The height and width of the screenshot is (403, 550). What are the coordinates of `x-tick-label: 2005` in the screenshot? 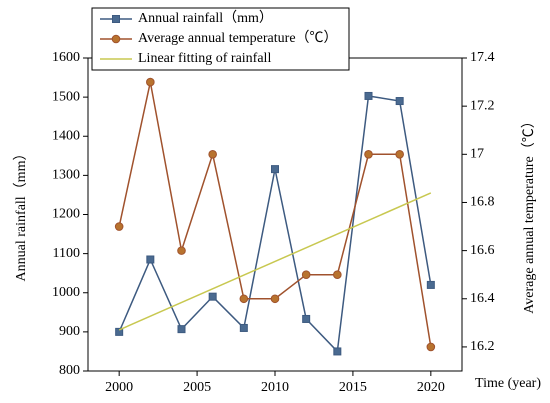 It's located at (197, 387).